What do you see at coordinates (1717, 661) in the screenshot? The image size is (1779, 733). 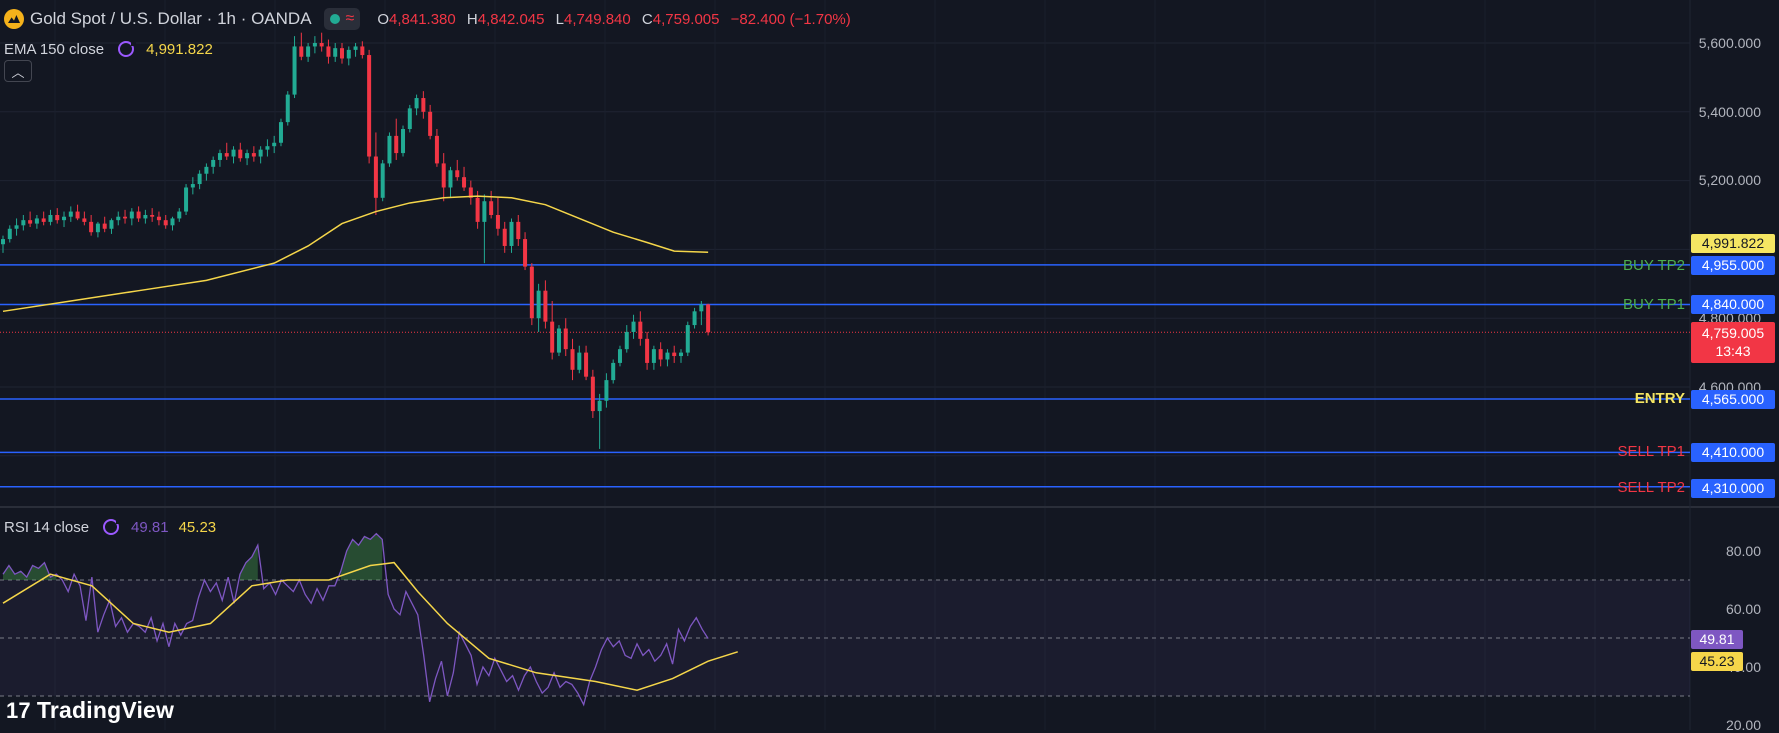 I see `rsi-ma-value-tag: 45.23` at bounding box center [1717, 661].